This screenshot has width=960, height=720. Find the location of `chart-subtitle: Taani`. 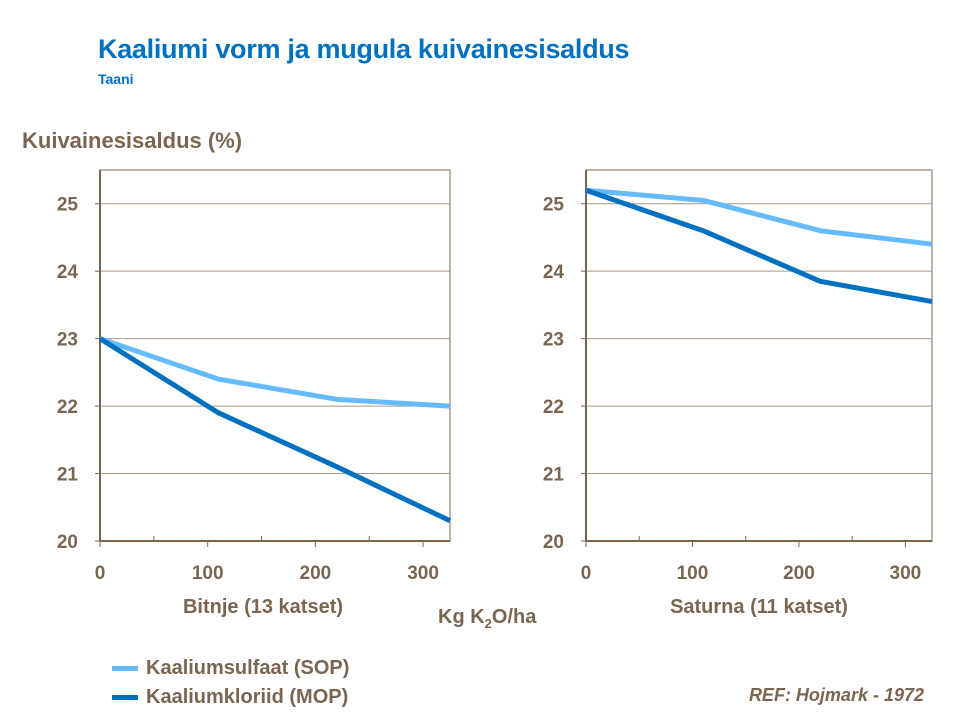

chart-subtitle: Taani is located at coordinates (116, 79).